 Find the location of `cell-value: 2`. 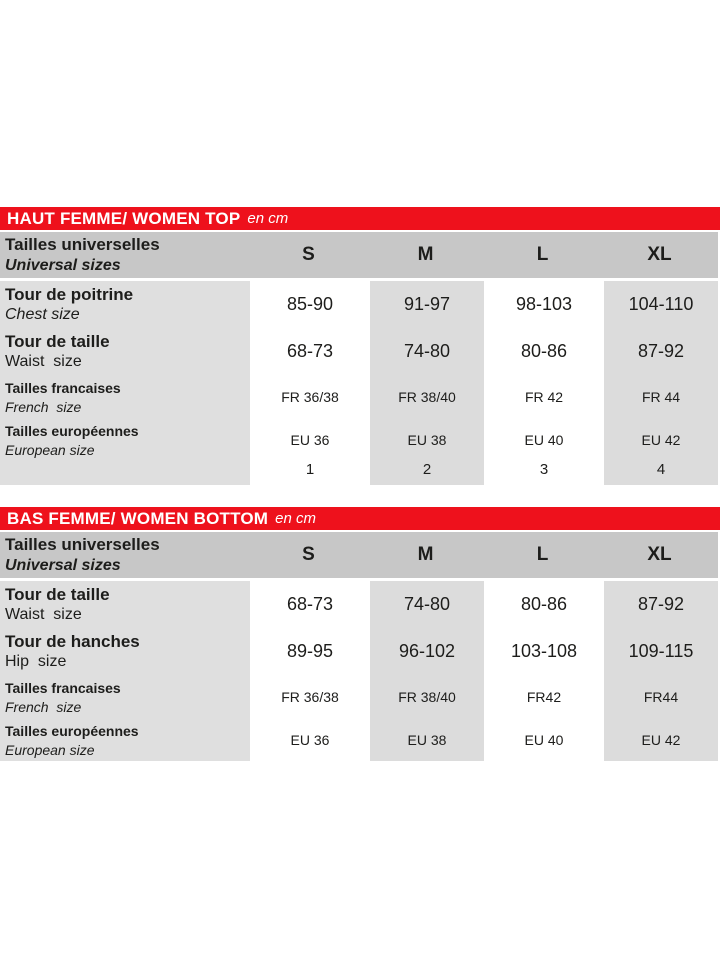

cell-value: 2 is located at coordinates (425, 473).